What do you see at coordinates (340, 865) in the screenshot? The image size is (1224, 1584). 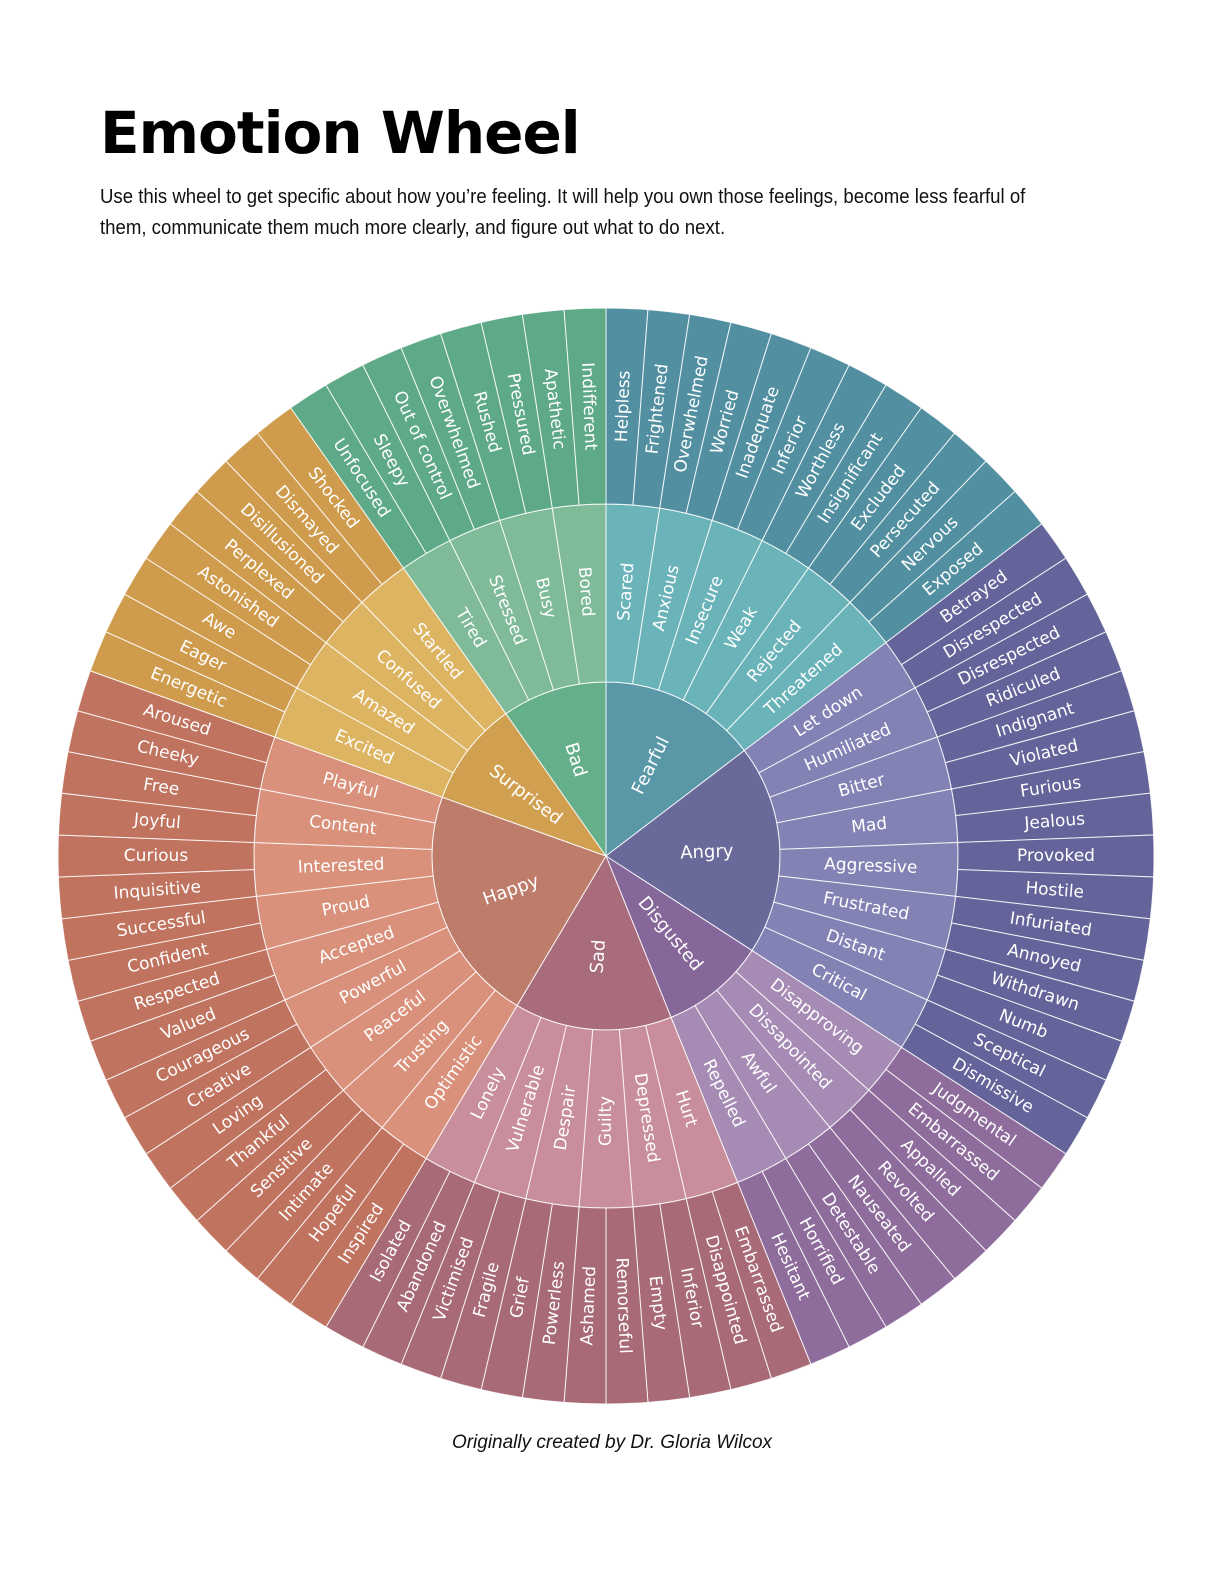 I see `middle-label-interested: Interested` at bounding box center [340, 865].